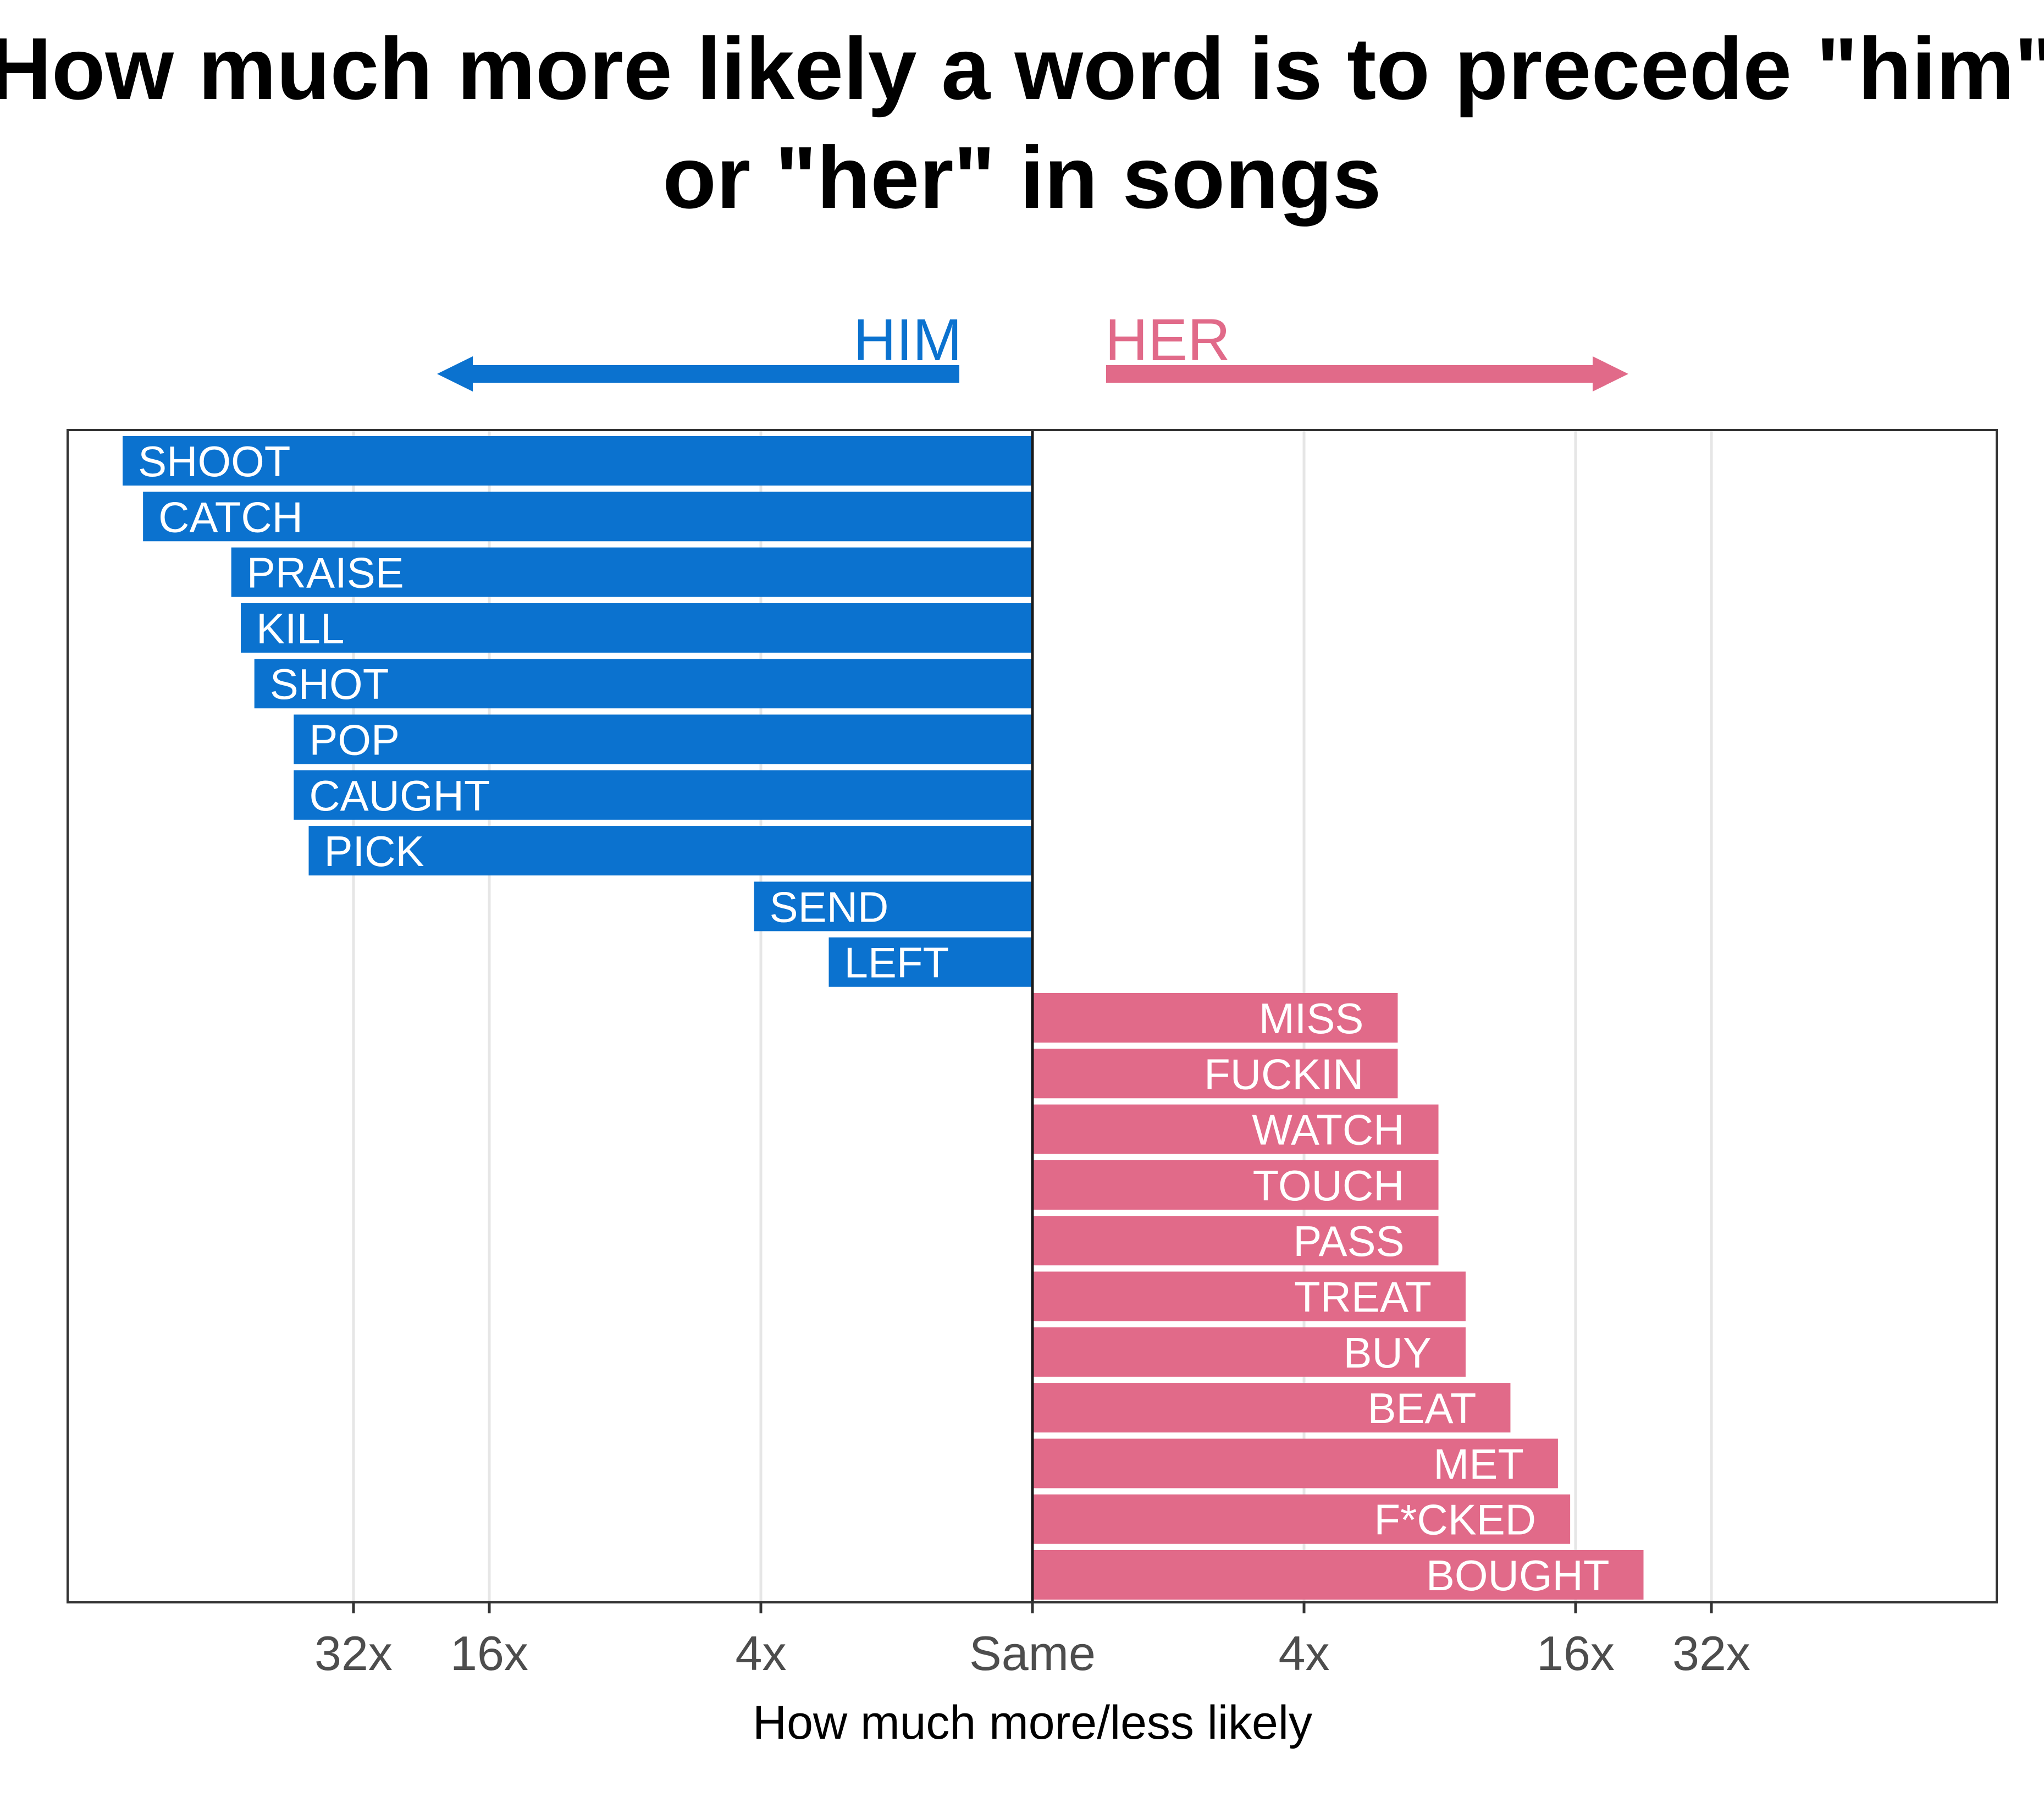 Image resolution: width=2044 pixels, height=1797 pixels. I want to click on legend-him-label: HIM, so click(908, 339).